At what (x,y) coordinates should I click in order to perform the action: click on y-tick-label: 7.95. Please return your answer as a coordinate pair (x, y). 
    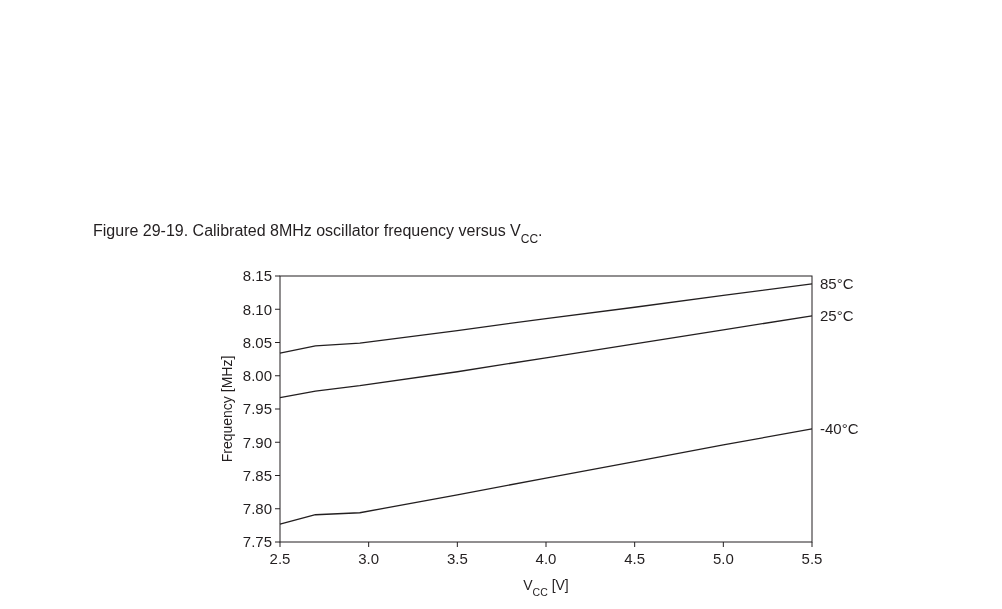
    Looking at the image, I should click on (257, 409).